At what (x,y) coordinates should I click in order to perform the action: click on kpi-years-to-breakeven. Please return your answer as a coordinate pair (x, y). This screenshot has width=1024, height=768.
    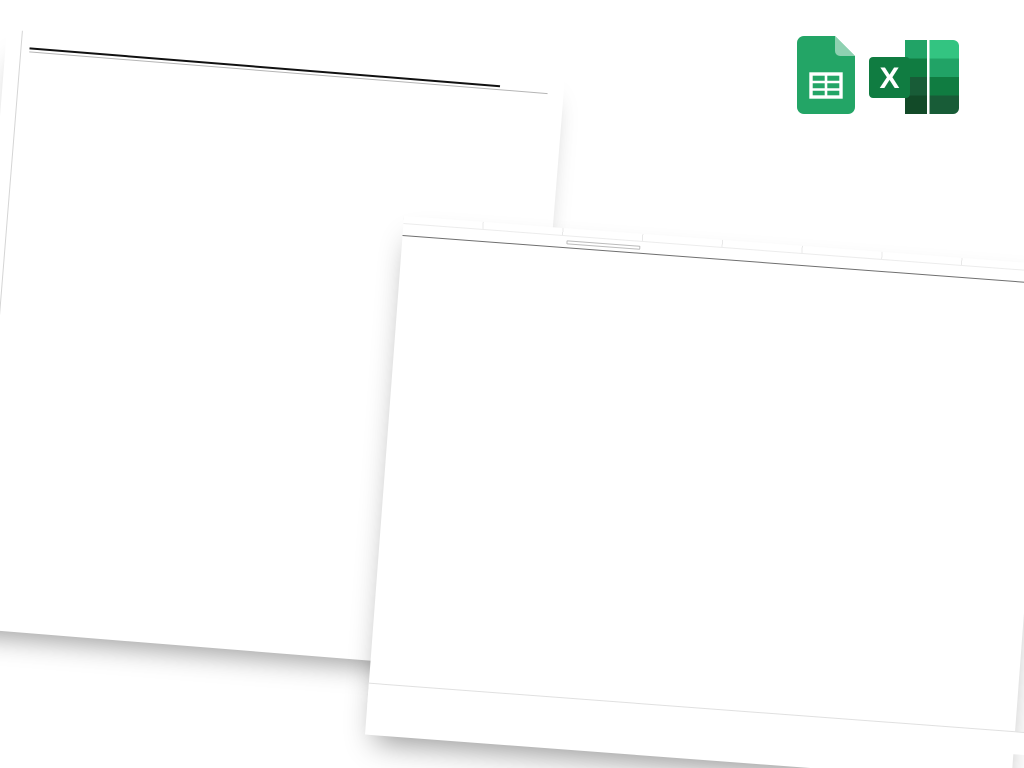
    Looking at the image, I should click on (937, 292).